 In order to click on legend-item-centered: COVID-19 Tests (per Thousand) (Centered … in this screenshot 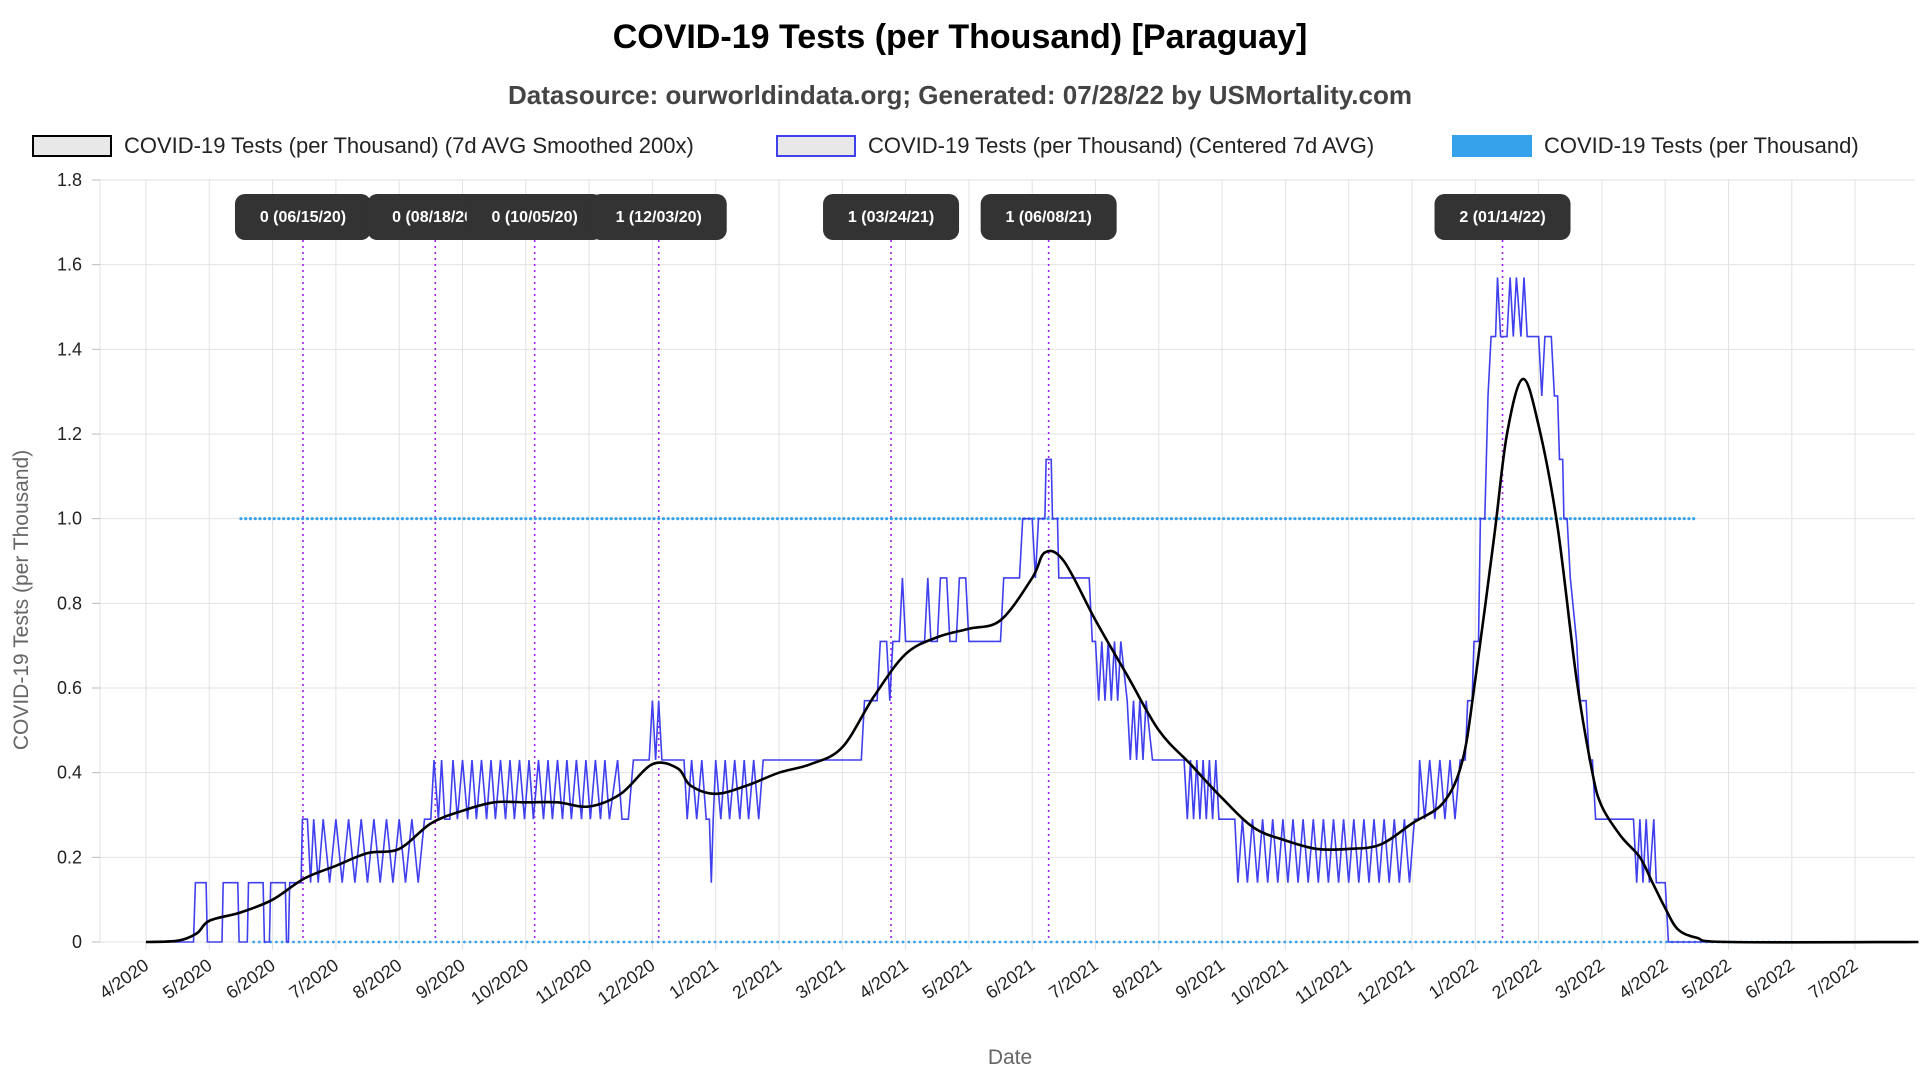, I will do `click(1075, 146)`.